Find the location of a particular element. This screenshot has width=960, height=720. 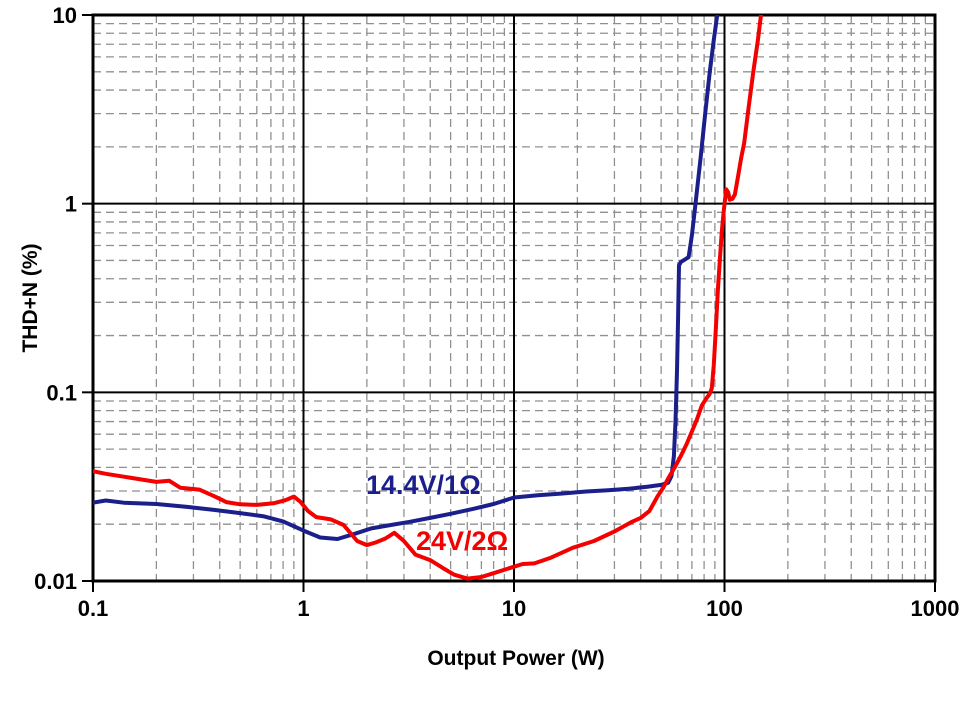

x-tick-label: 1 is located at coordinates (303, 608).